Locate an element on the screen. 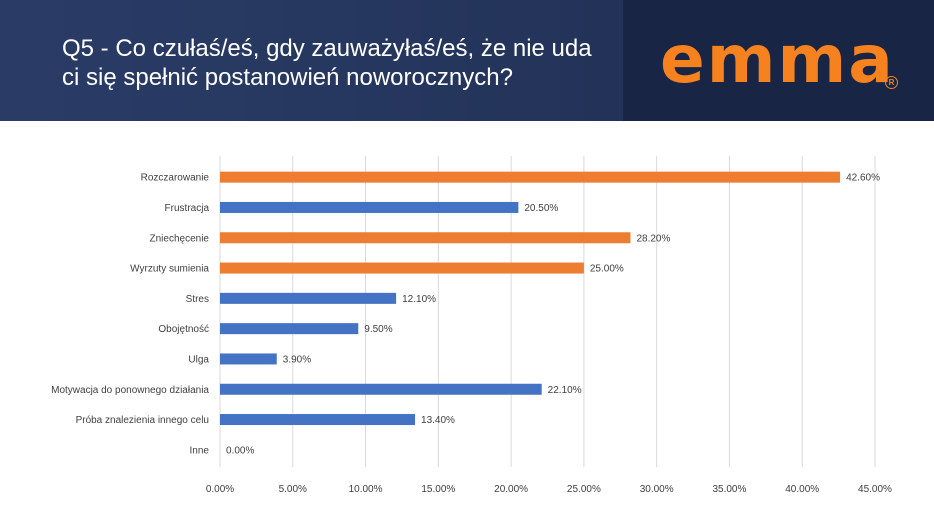  x-tick-label: 40.00% is located at coordinates (802, 489).